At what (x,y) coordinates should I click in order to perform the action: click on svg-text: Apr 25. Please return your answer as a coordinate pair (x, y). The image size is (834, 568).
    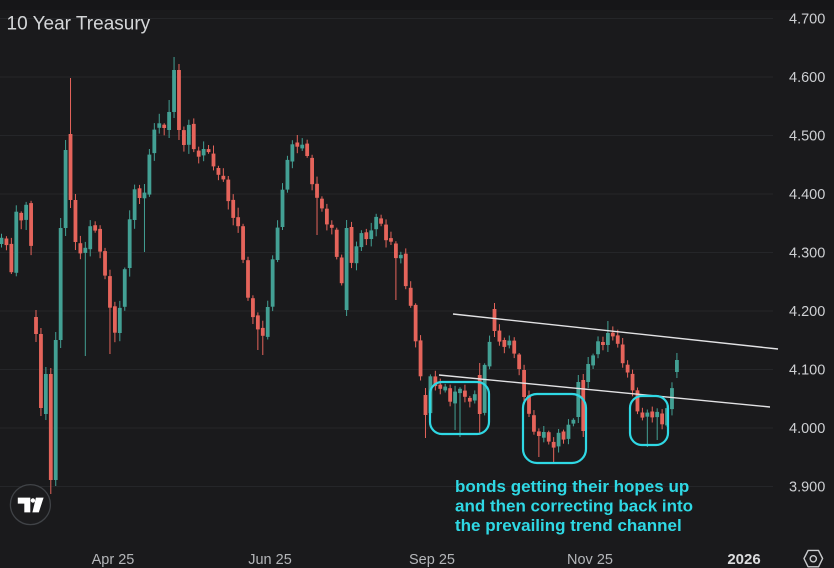
    Looking at the image, I should click on (113, 560).